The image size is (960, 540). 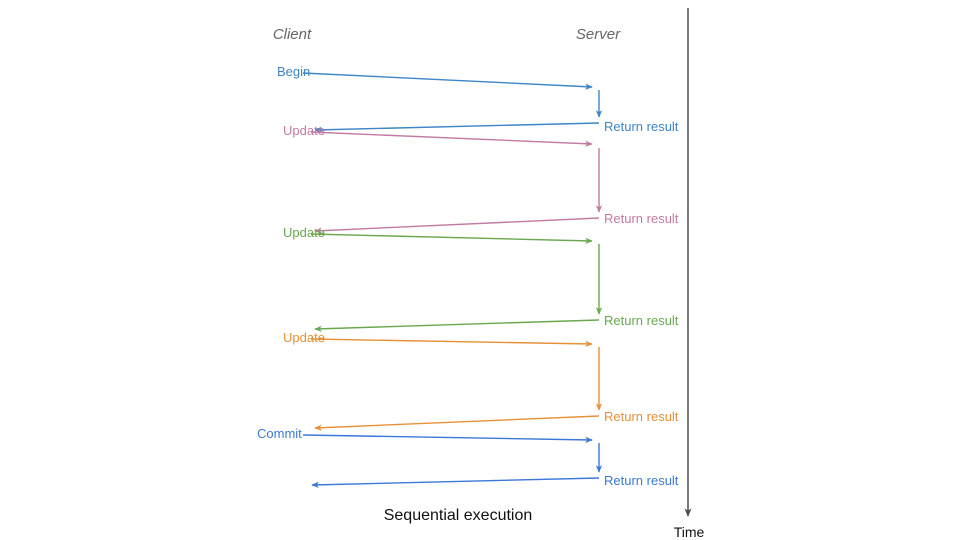 I want to click on transaction-begin: Begin Return result, so click(x=478, y=99).